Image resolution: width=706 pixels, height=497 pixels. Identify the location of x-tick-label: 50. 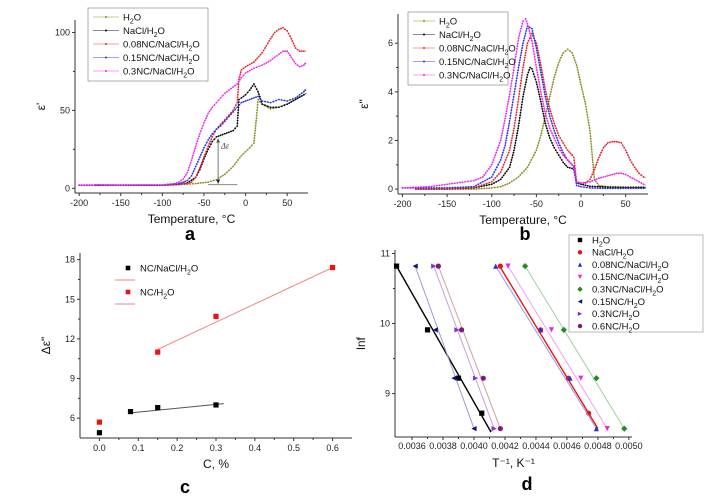
(287, 203).